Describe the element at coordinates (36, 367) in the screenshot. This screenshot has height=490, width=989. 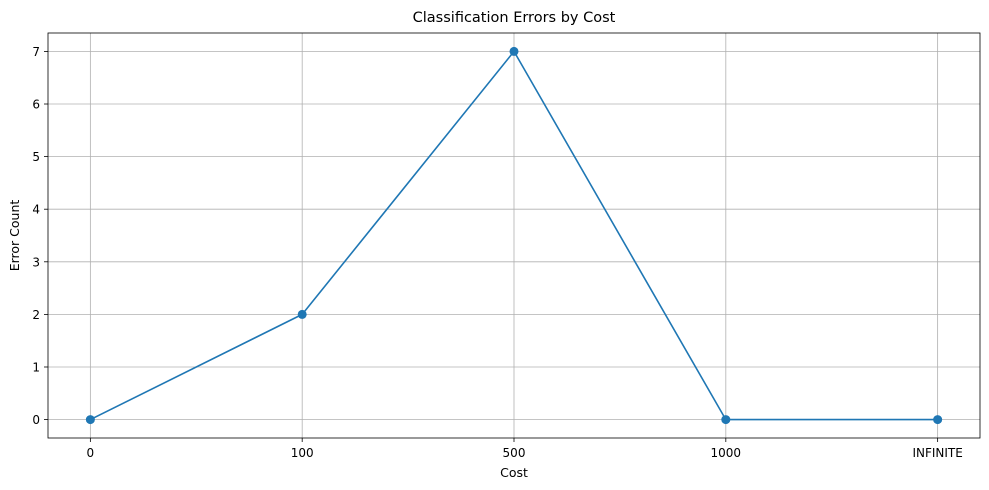
I see `y-tick-label: 1` at that location.